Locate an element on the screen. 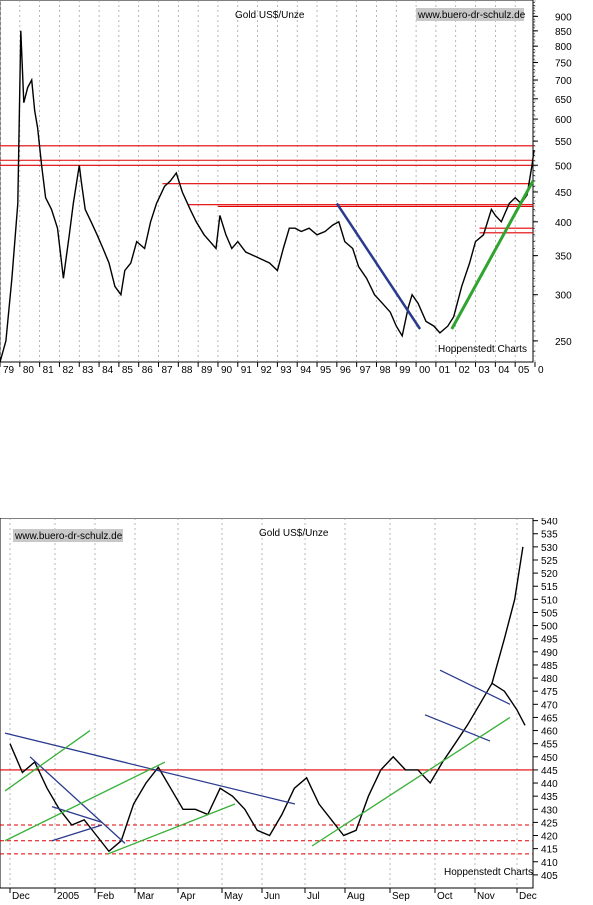 The width and height of the screenshot is (593, 905). x-tick-label: Feb is located at coordinates (106, 896).